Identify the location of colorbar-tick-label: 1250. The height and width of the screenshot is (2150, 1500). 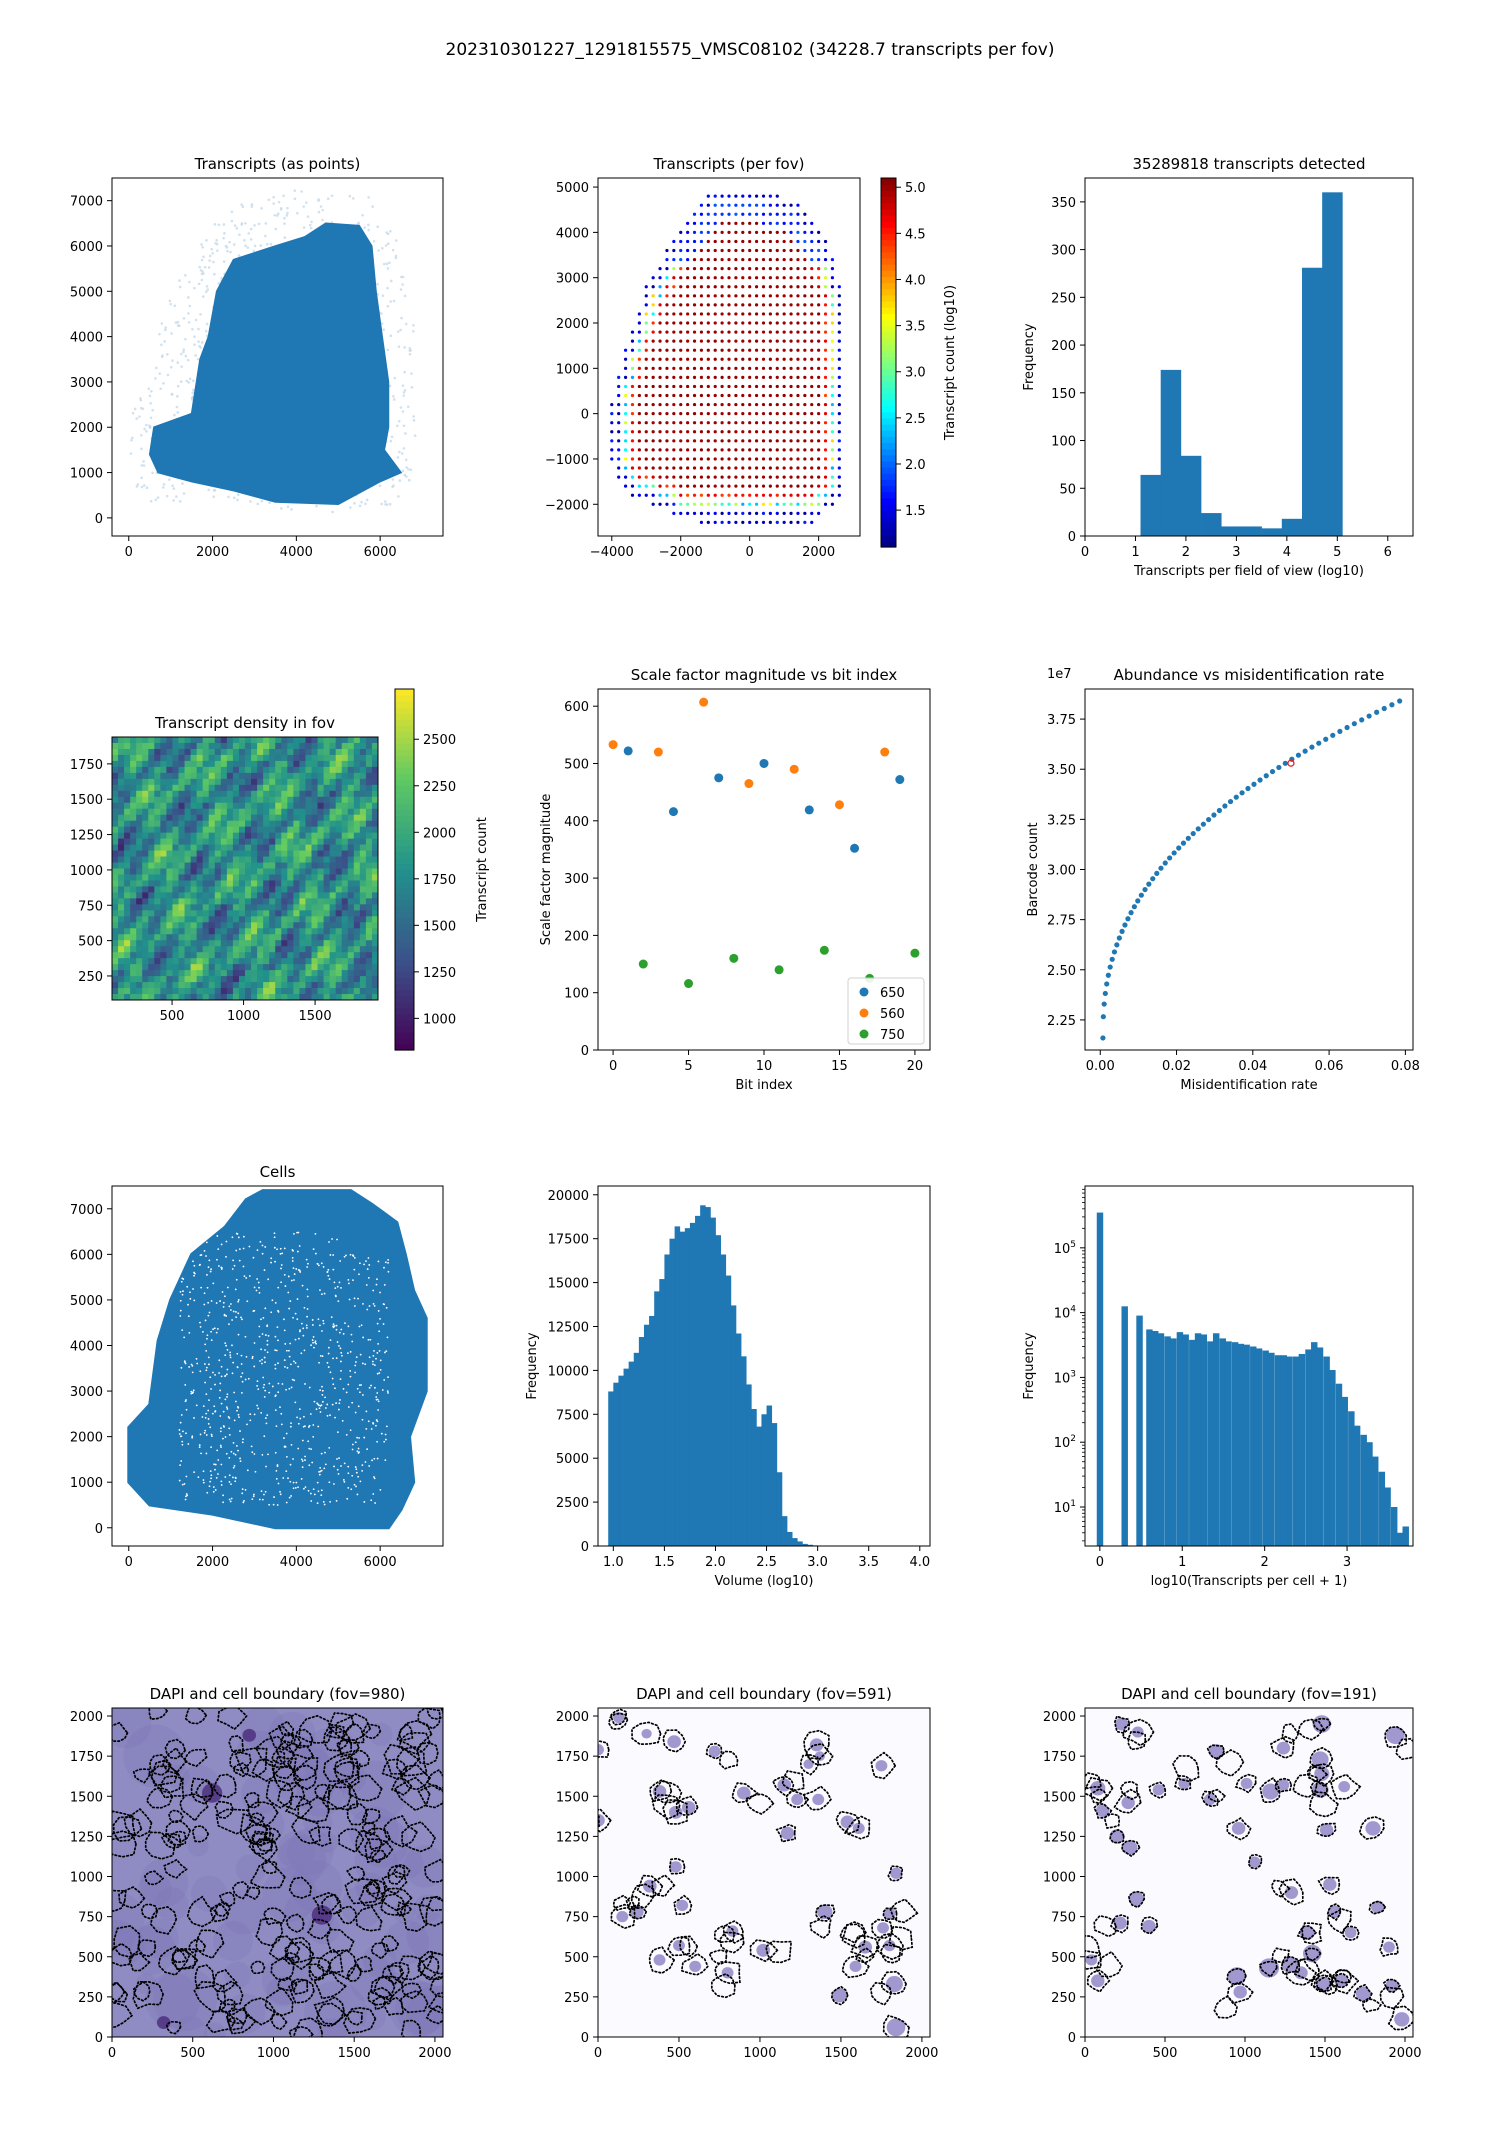
(439, 973).